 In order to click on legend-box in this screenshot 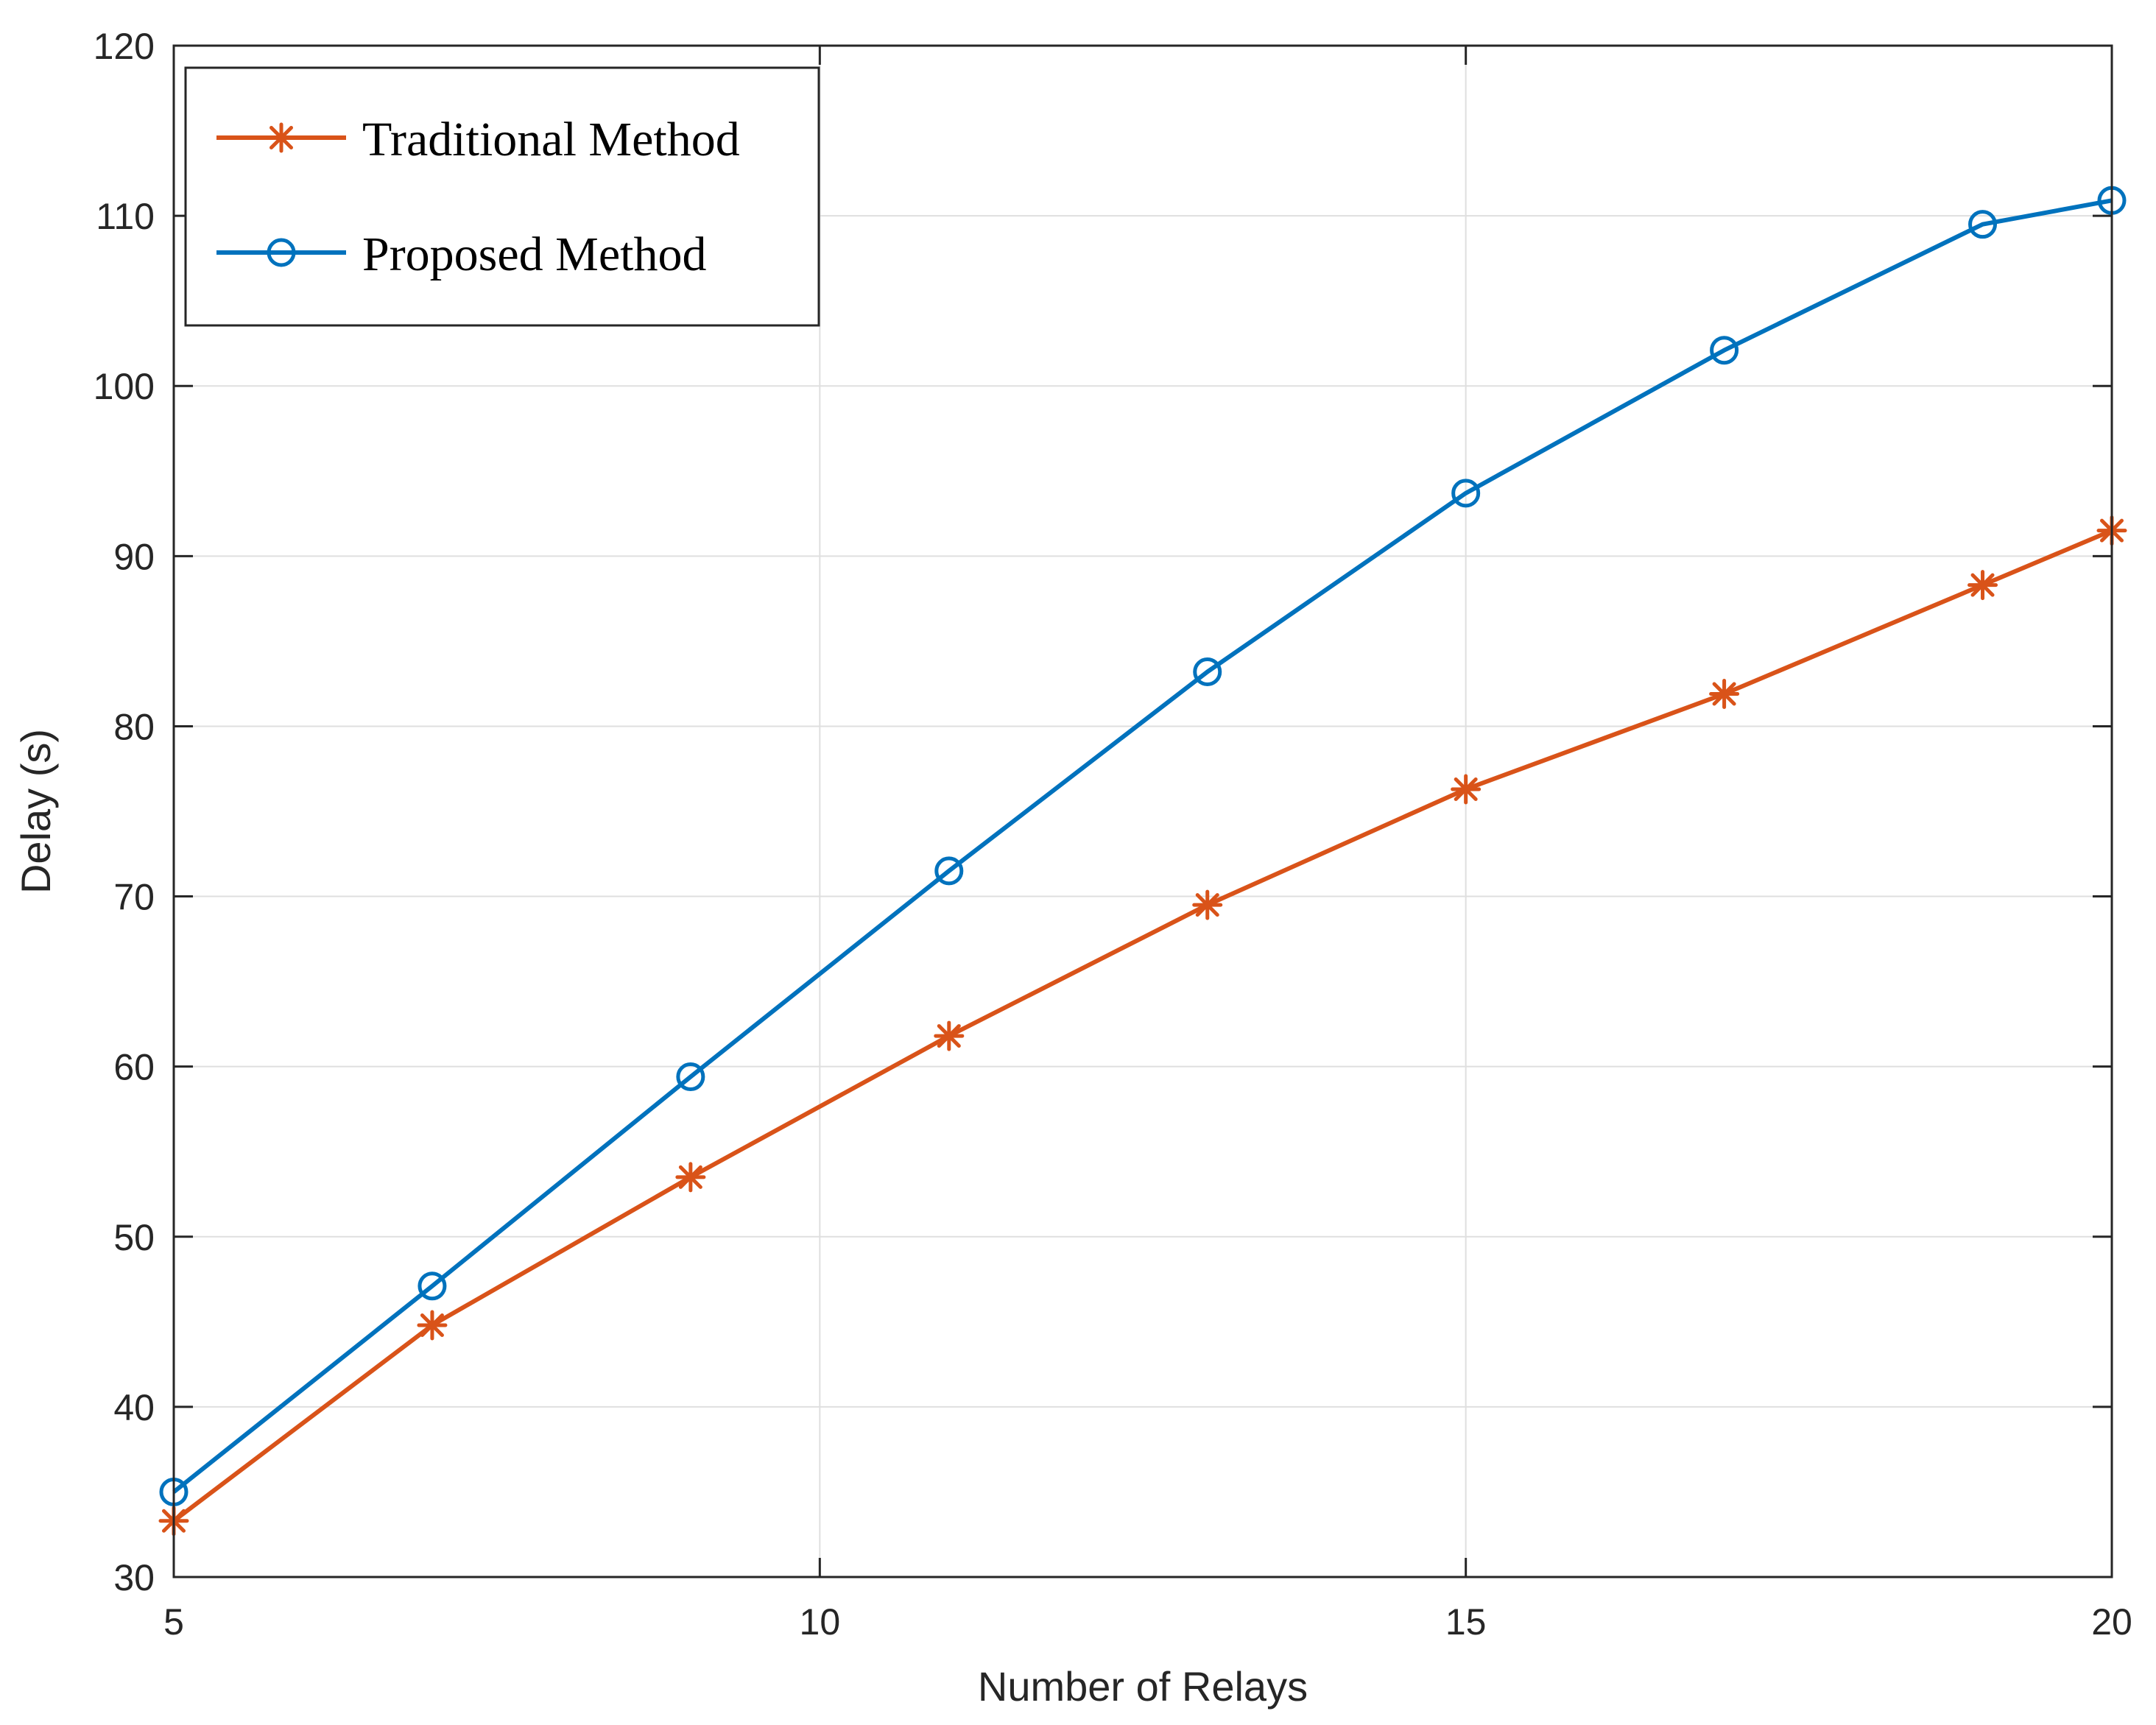, I will do `click(502, 196)`.